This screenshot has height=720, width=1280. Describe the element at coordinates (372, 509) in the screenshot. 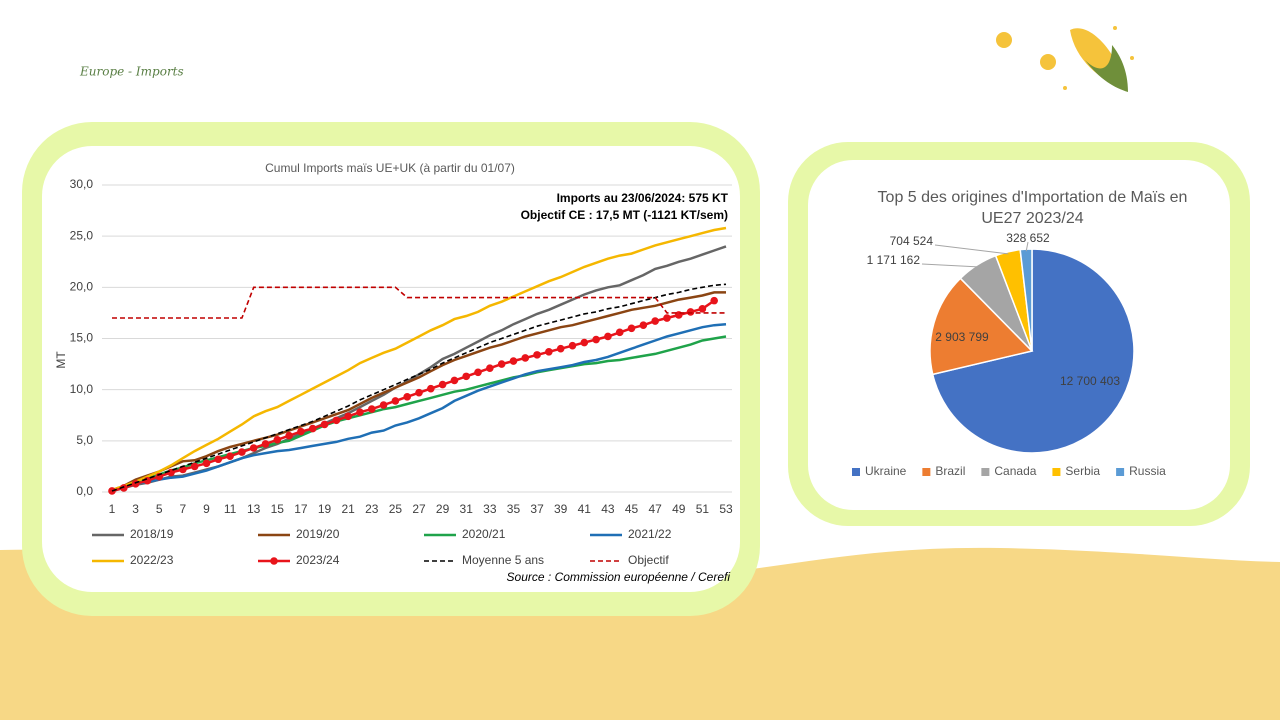

I see `x-tick-label: 23` at that location.